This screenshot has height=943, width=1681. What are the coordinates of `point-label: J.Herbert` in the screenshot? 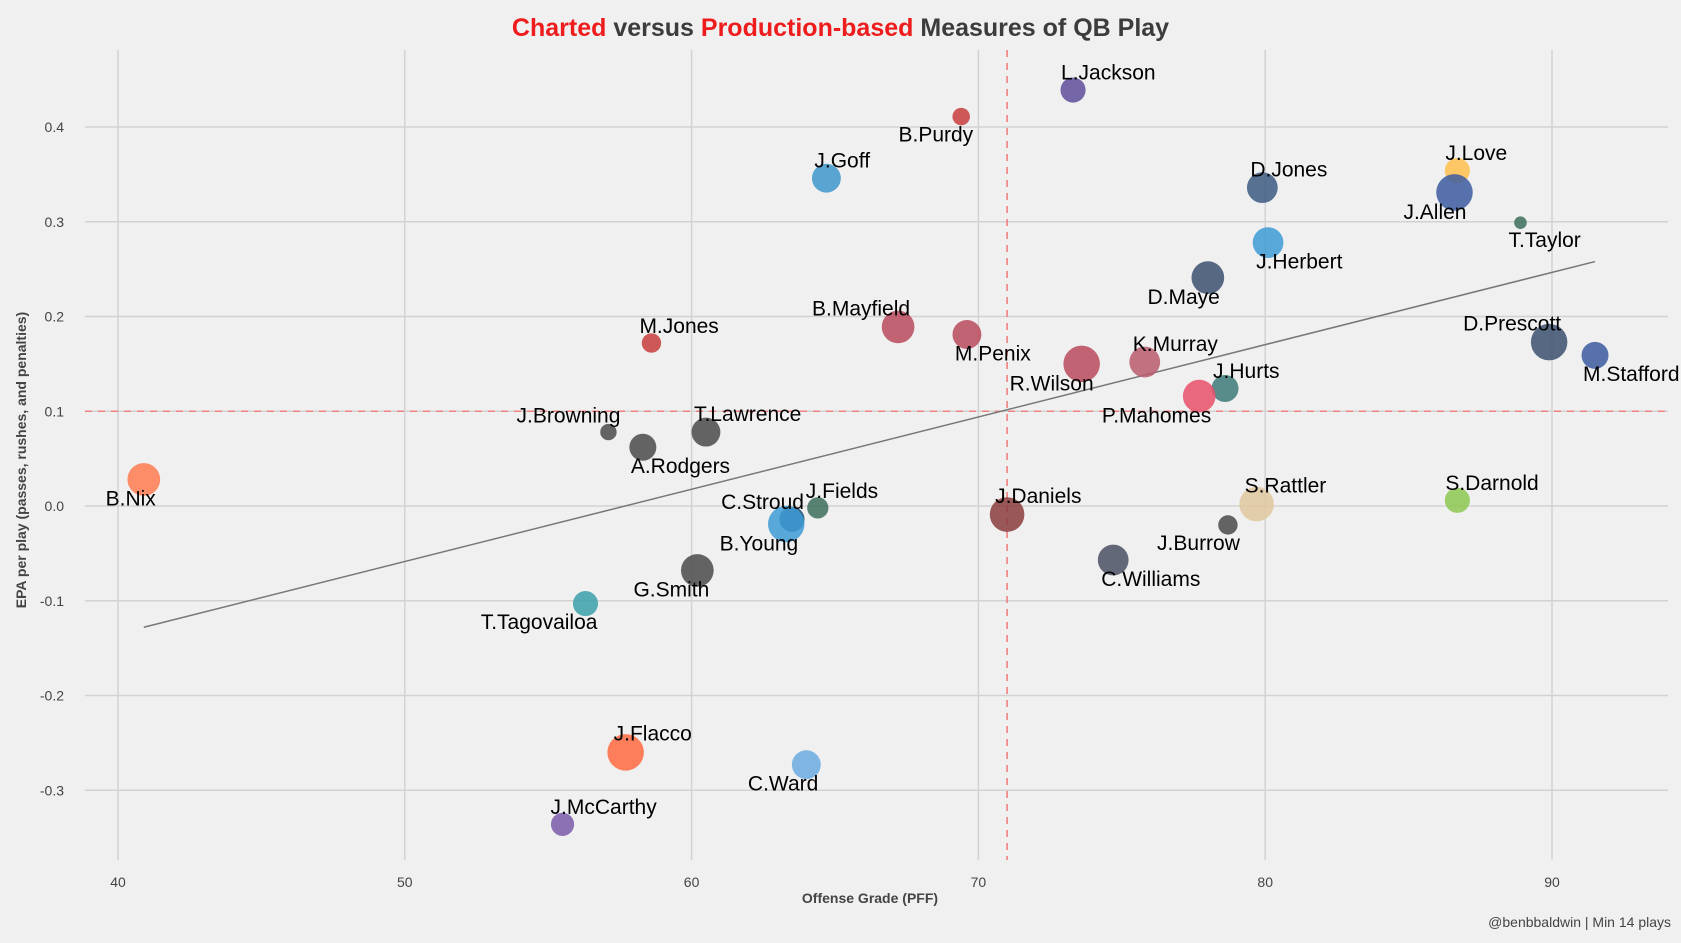 It's located at (1299, 262).